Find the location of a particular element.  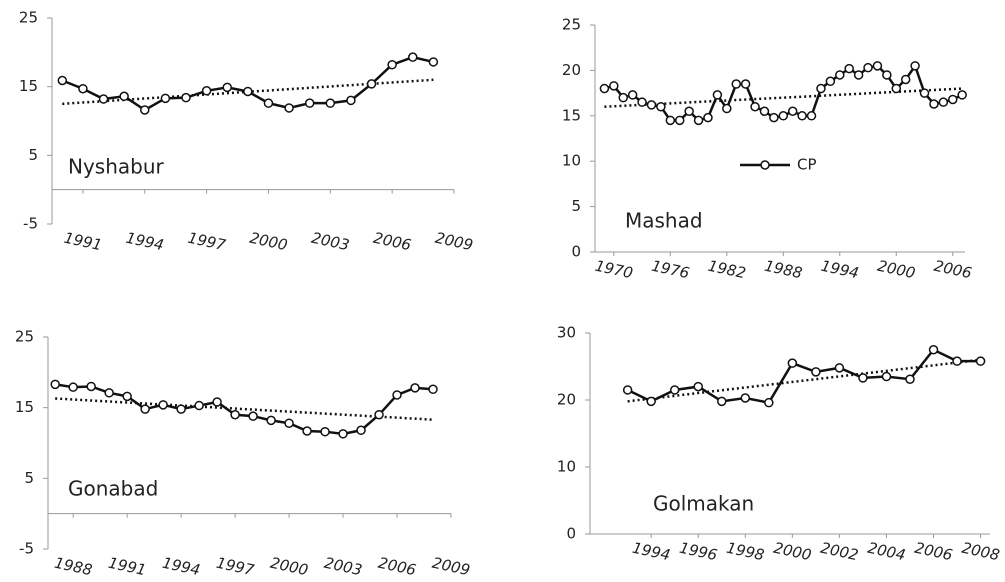

y-tick-label: -5 is located at coordinates (26, 549).